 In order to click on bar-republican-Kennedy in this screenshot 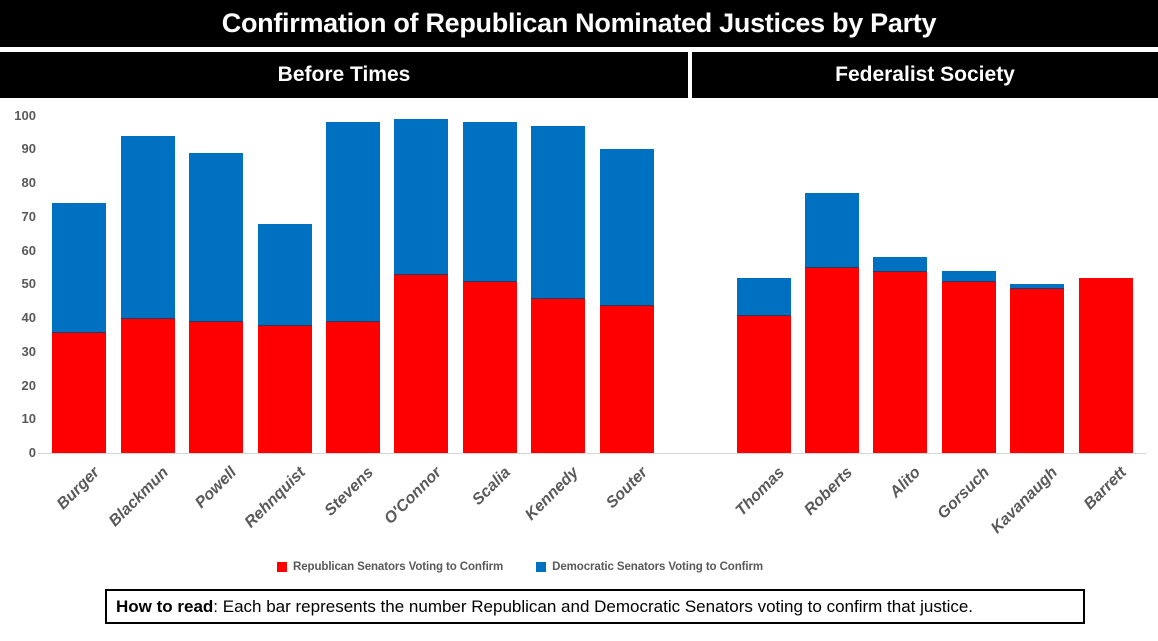, I will do `click(558, 375)`.